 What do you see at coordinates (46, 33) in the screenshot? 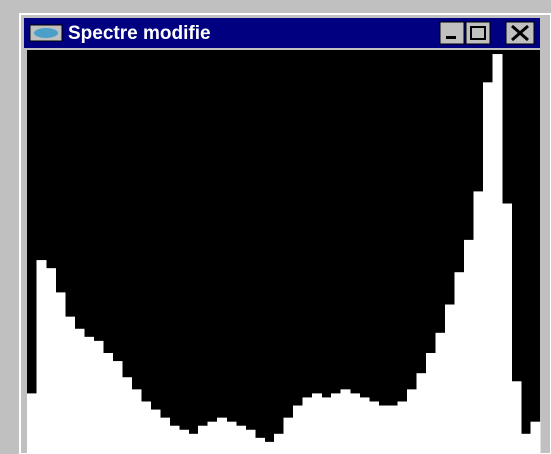
I see `window-icon` at bounding box center [46, 33].